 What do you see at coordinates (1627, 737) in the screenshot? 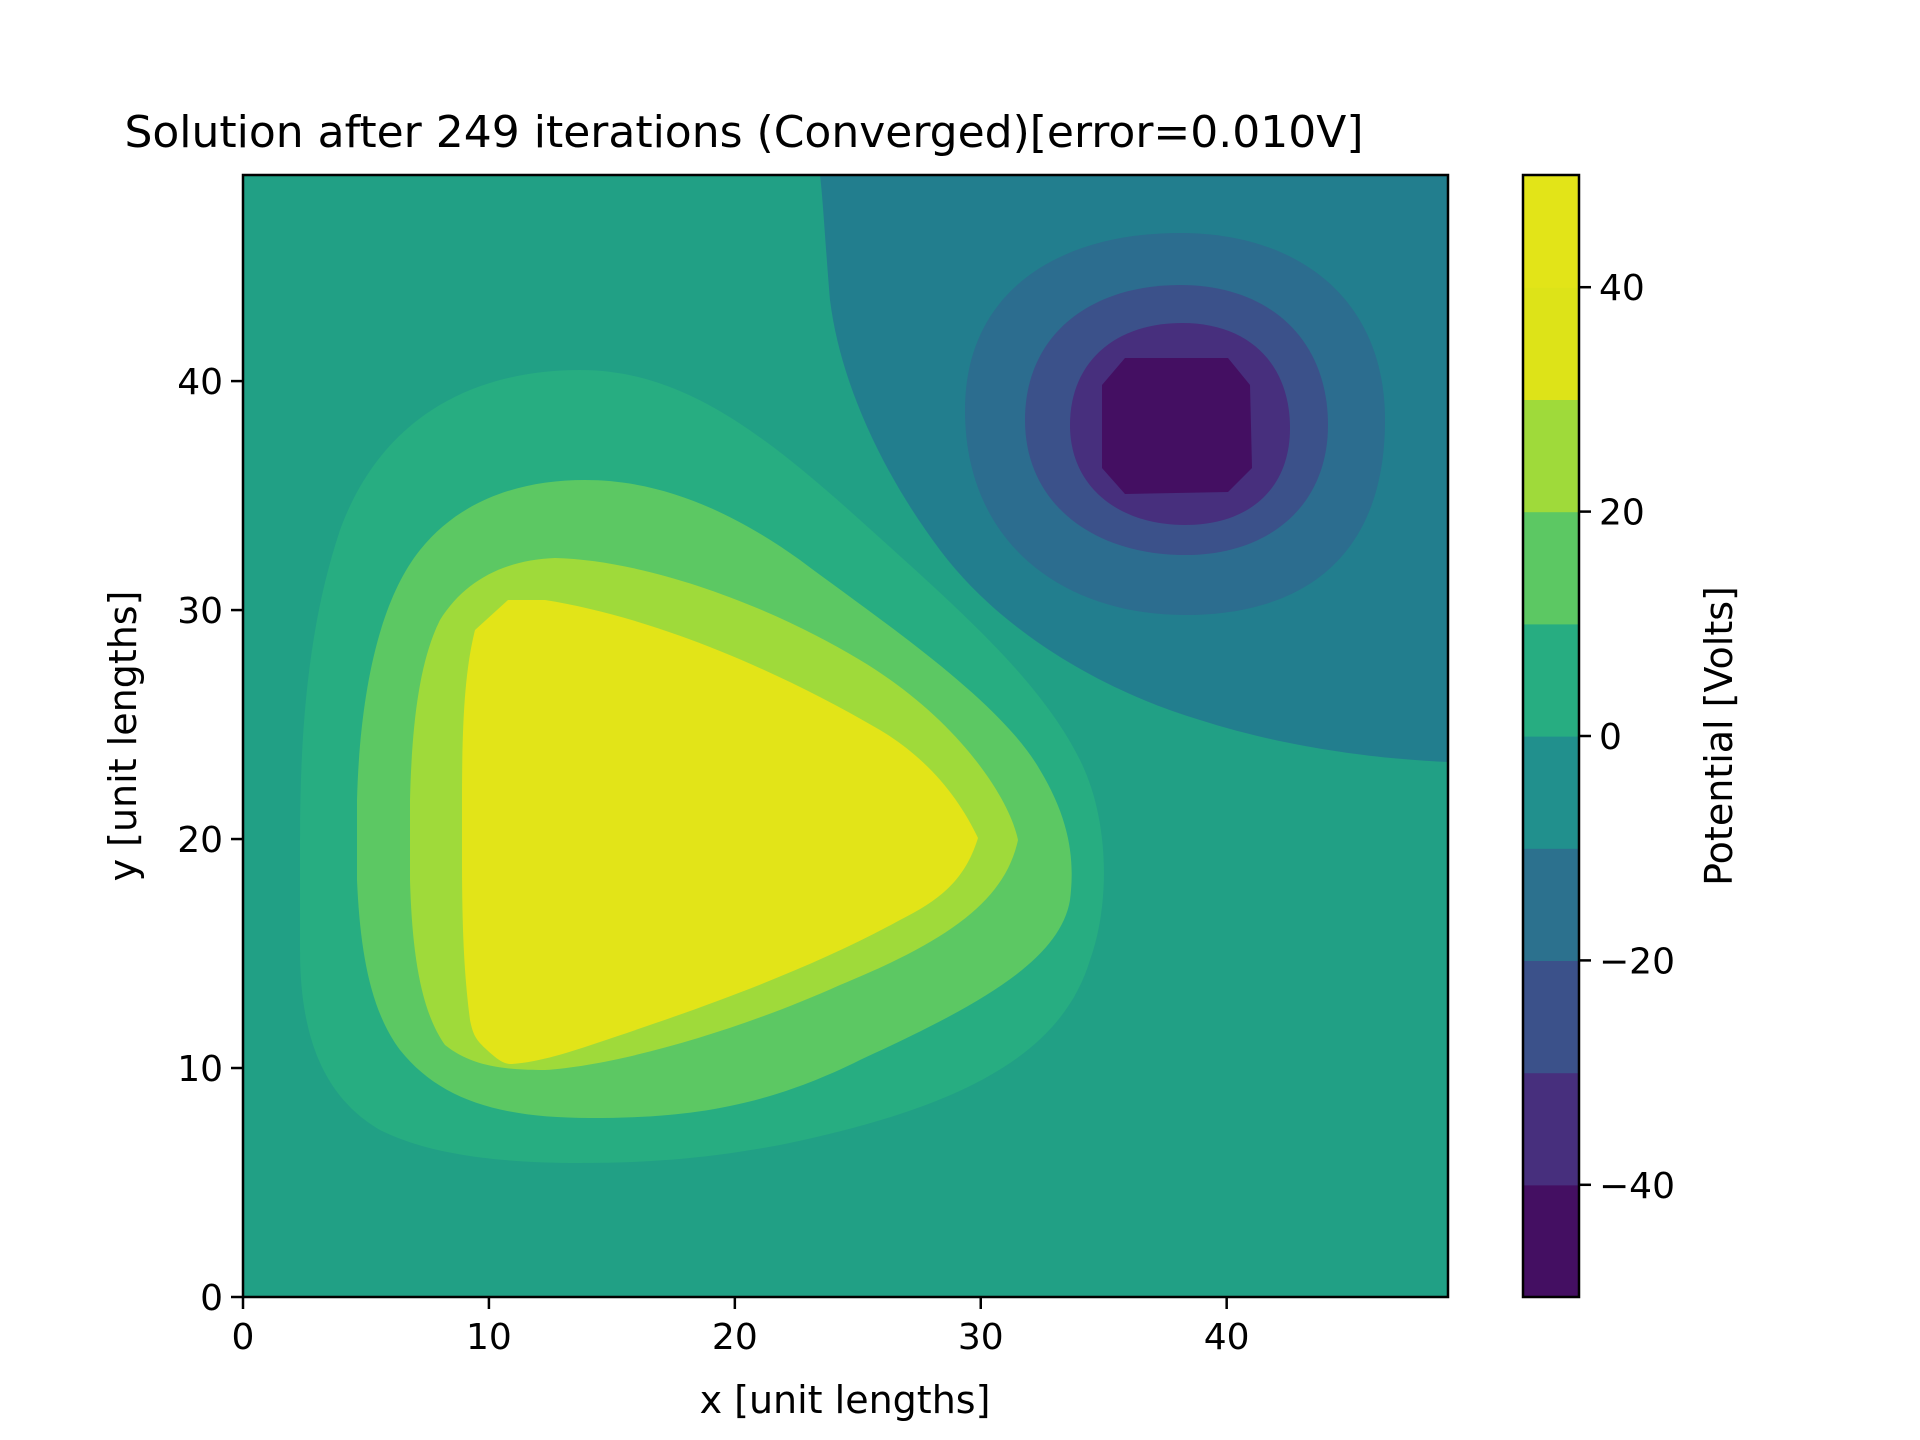
I see `colorbar-ticks: −40 −20 0 20 40` at bounding box center [1627, 737].